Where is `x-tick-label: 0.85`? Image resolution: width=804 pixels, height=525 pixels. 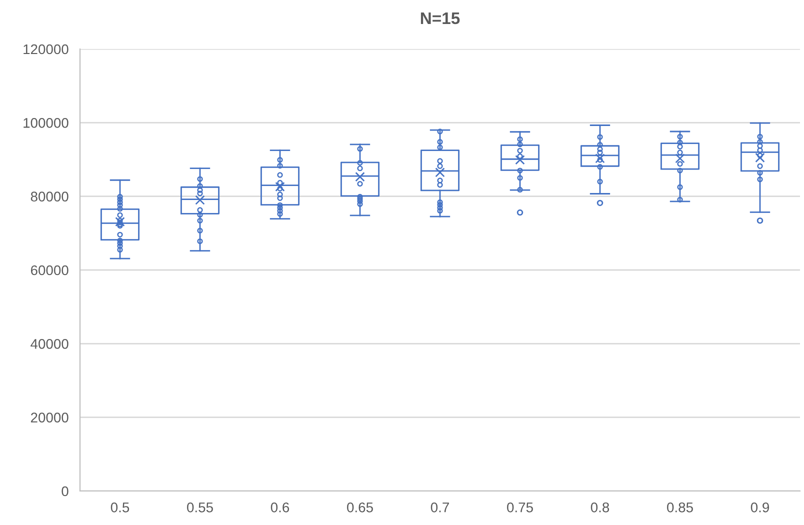
x-tick-label: 0.85 is located at coordinates (680, 507).